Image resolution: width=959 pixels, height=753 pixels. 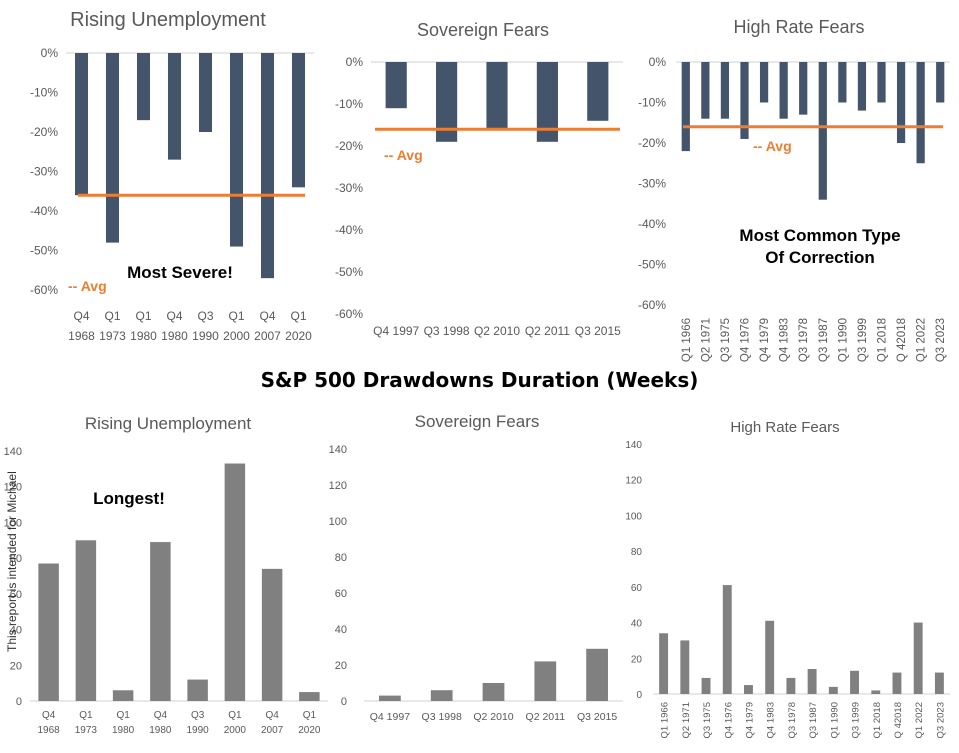 What do you see at coordinates (877, 720) in the screenshot?
I see `x-tick-label: Q1 2018` at bounding box center [877, 720].